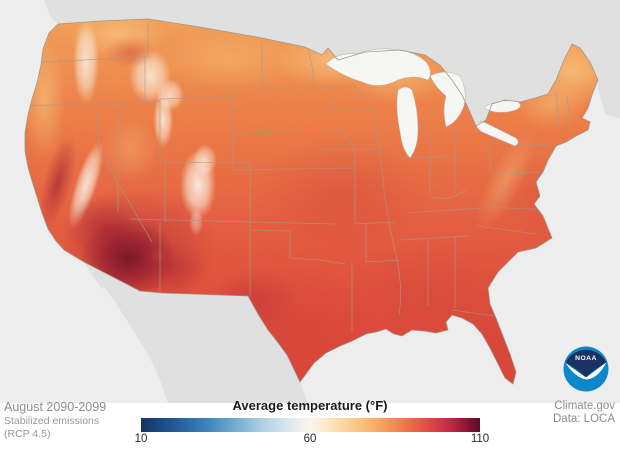 The image size is (620, 450). I want to click on colorbar-title: Average temperature (°F), so click(310, 405).